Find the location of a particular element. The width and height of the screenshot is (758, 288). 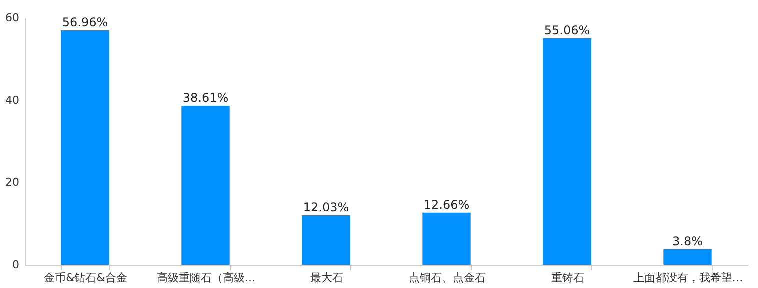

data-label: 12.66% is located at coordinates (447, 205).